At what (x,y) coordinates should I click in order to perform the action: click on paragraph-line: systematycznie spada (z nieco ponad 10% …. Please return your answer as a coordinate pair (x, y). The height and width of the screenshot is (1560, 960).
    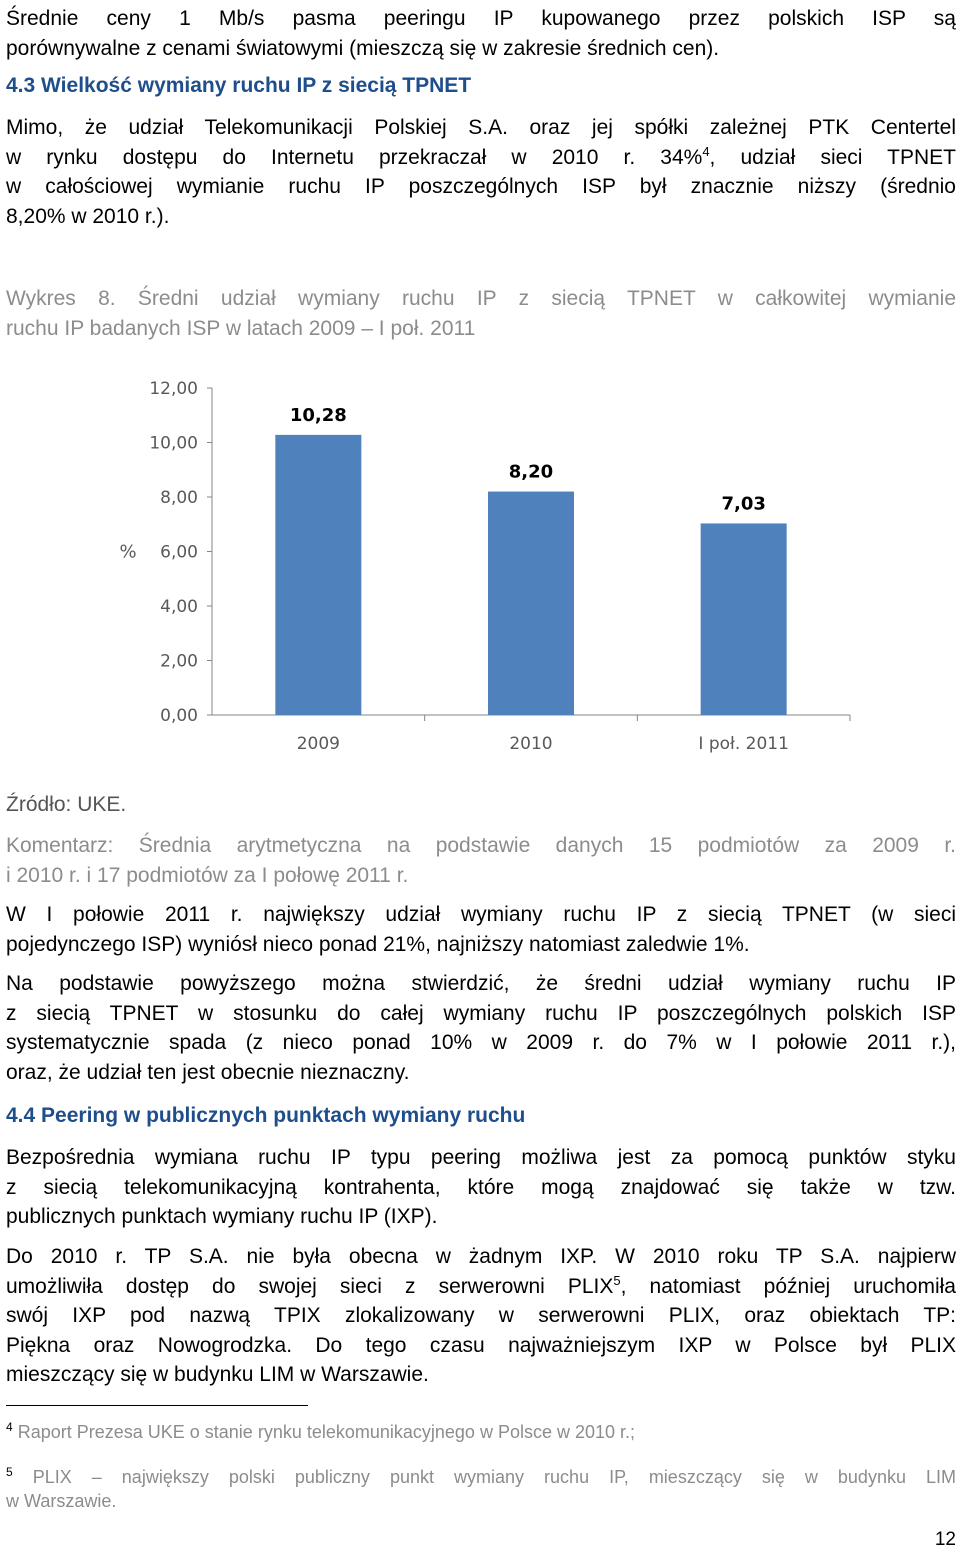
    Looking at the image, I should click on (481, 1042).